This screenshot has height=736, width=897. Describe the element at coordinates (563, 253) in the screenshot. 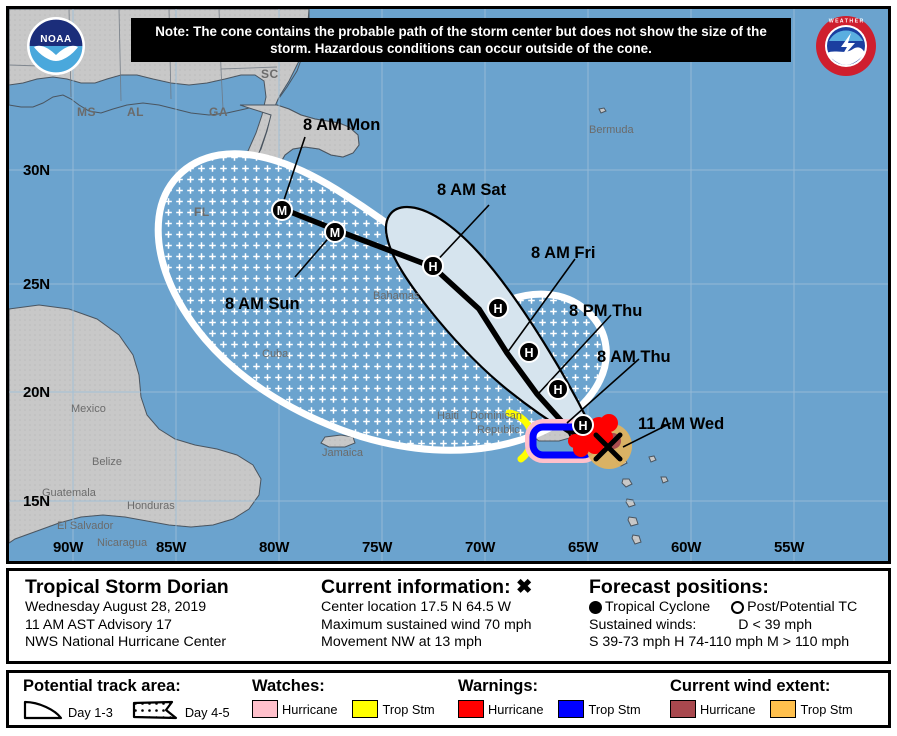

I see `forecast-time-label-fri: 8 AM Fri` at that location.